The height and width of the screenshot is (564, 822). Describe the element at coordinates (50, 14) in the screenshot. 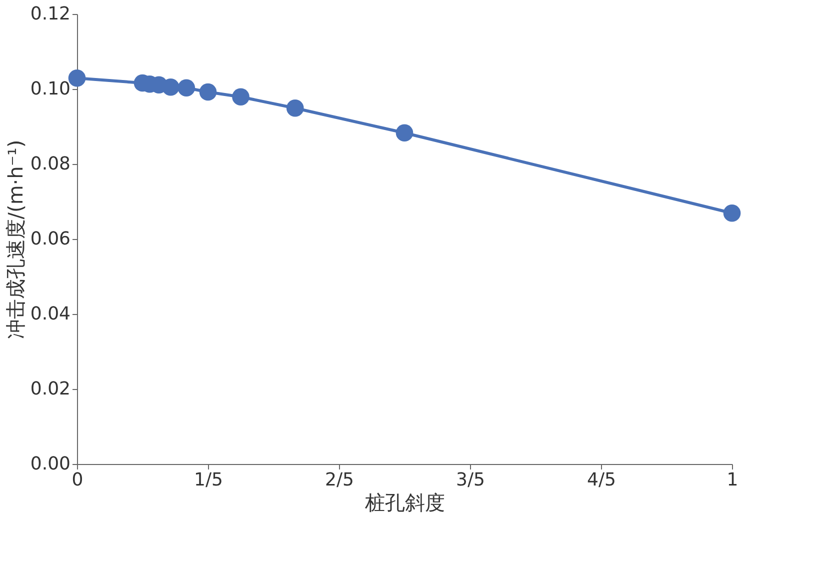

I see `y-tick-label: 0.12` at that location.